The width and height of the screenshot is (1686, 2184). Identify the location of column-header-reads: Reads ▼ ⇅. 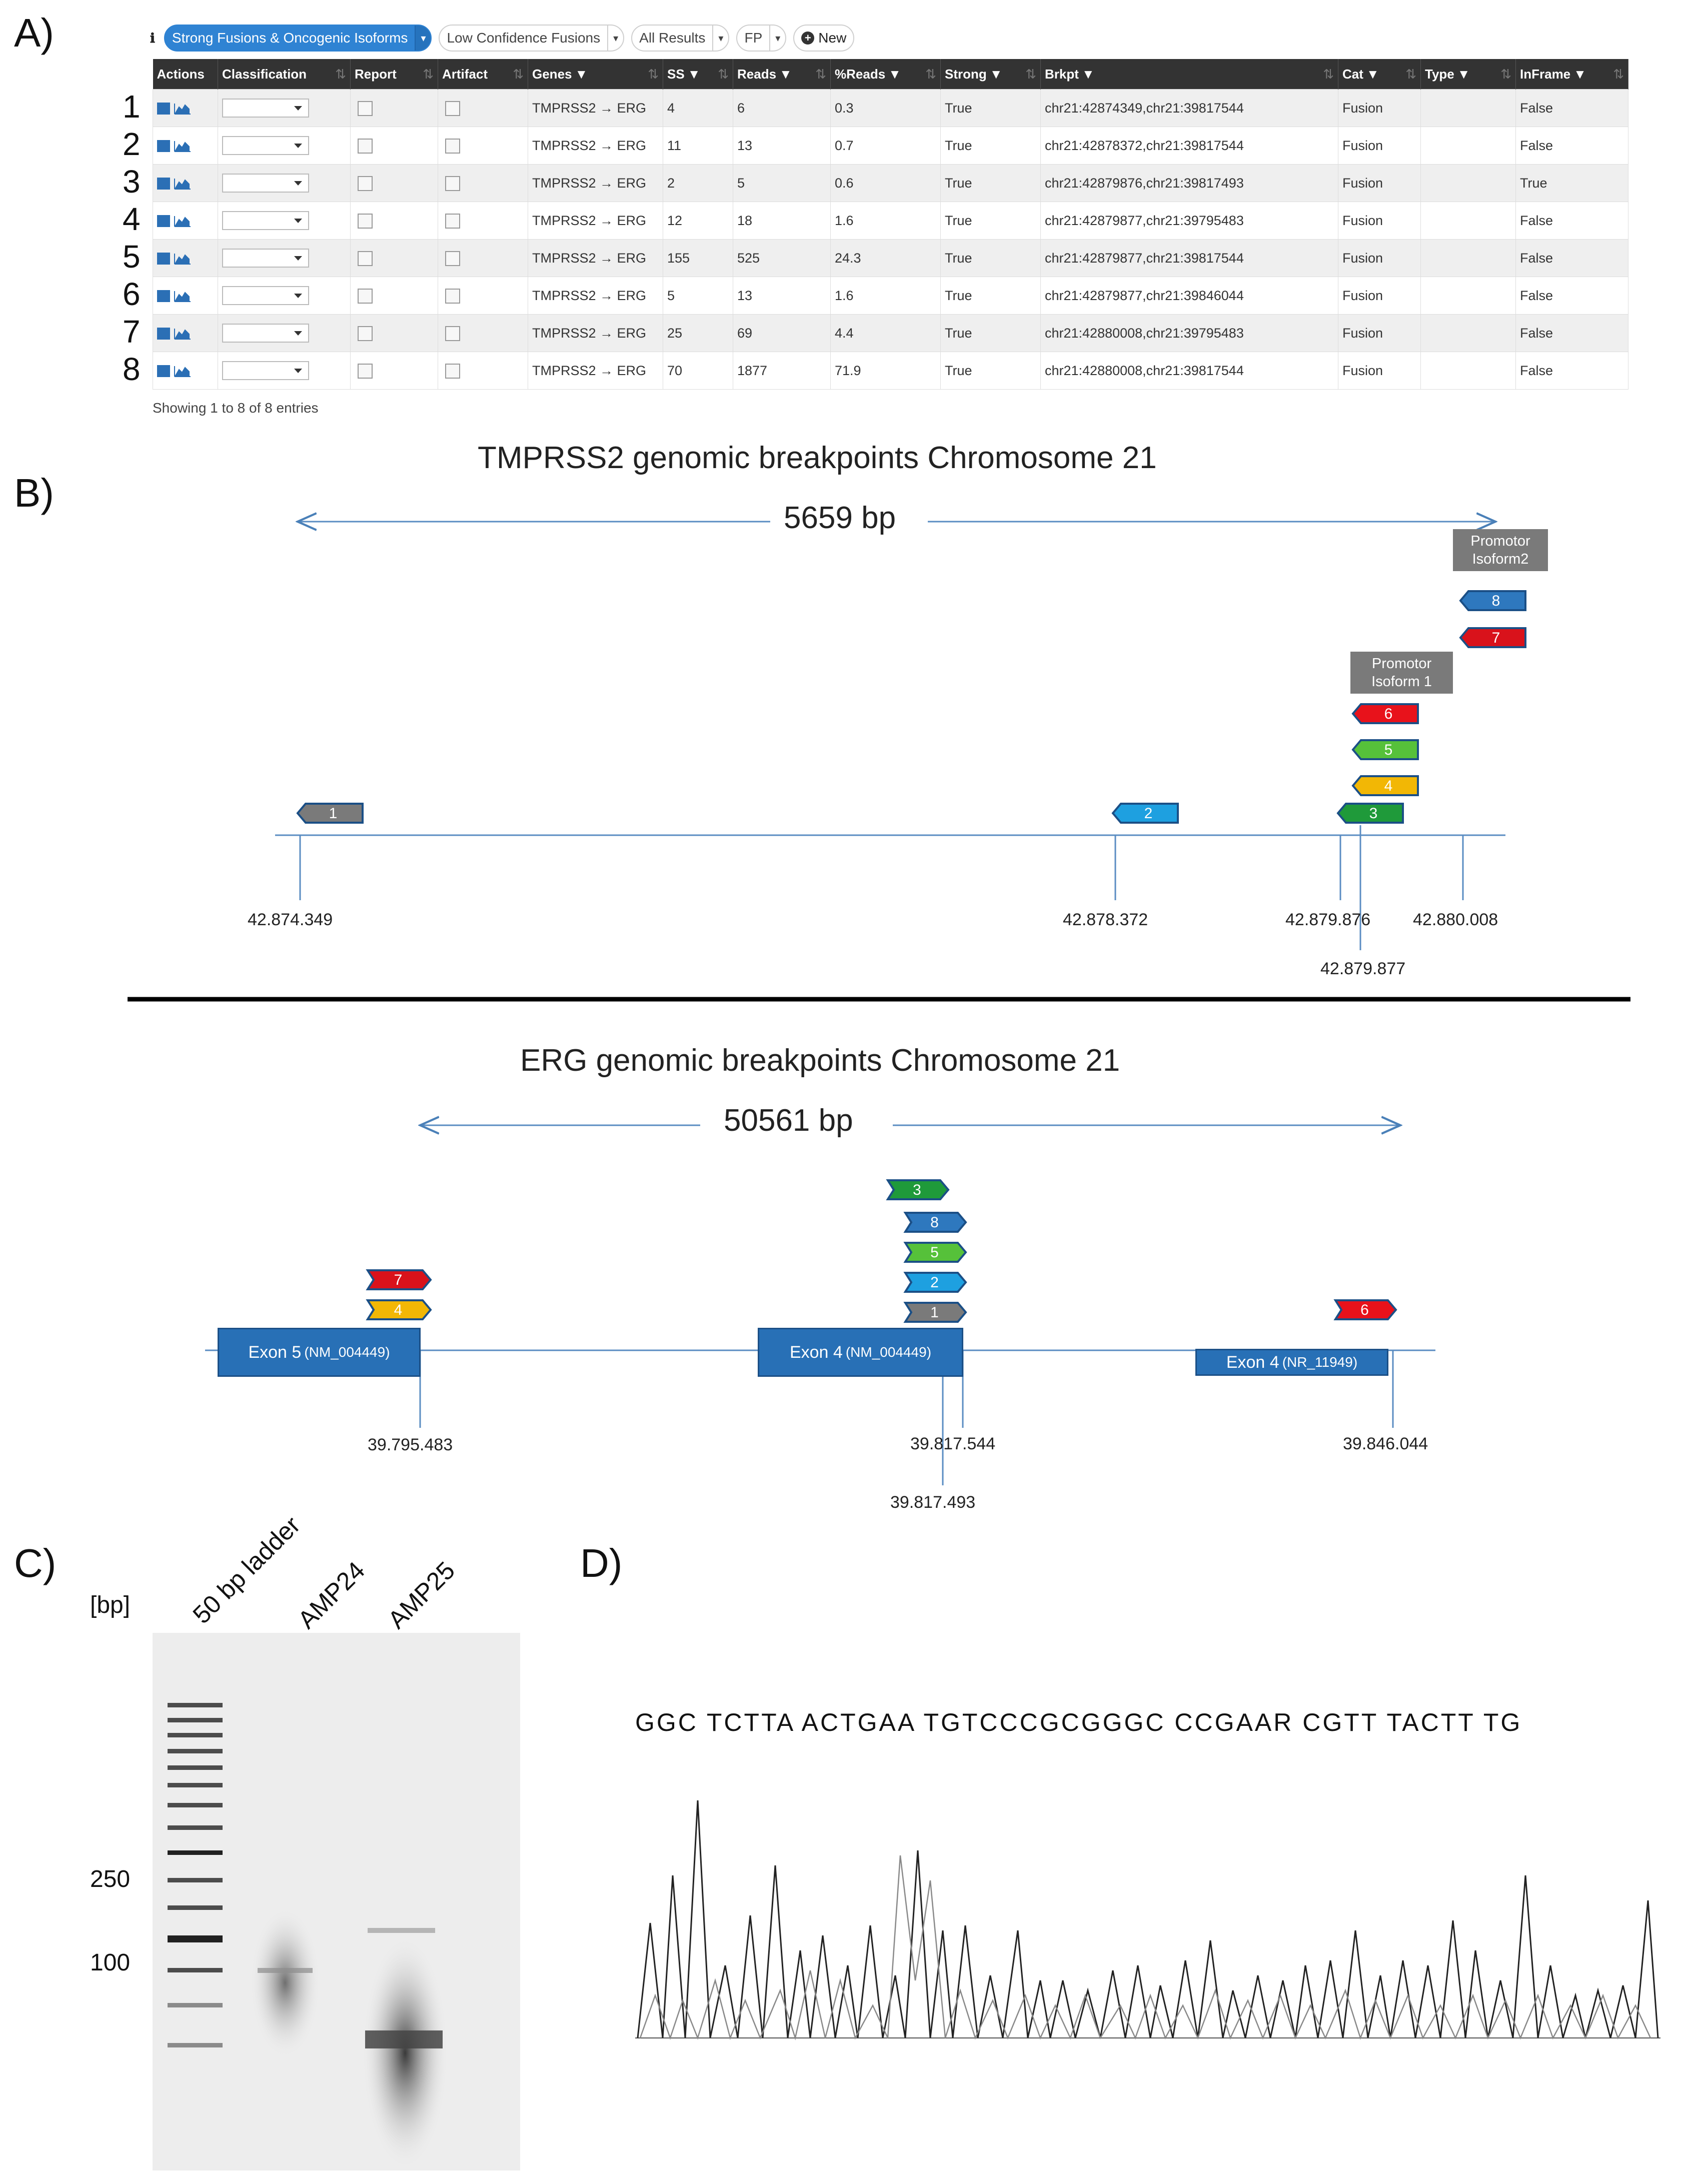
(782, 74).